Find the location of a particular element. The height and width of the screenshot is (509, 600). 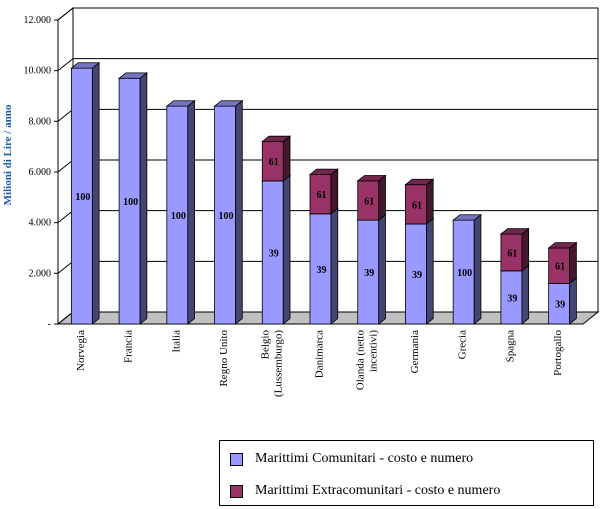

y-axis-title: Milioni di Lire / anno is located at coordinates (8, 154).